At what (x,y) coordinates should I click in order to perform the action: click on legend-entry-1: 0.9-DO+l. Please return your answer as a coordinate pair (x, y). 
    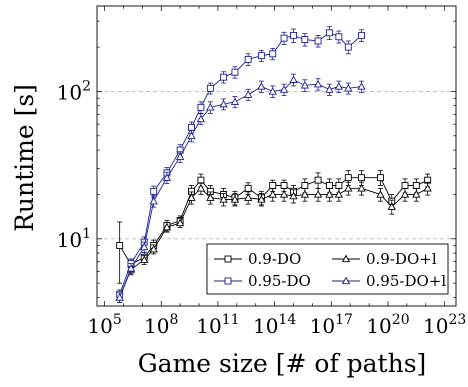
    Looking at the image, I should click on (384, 259).